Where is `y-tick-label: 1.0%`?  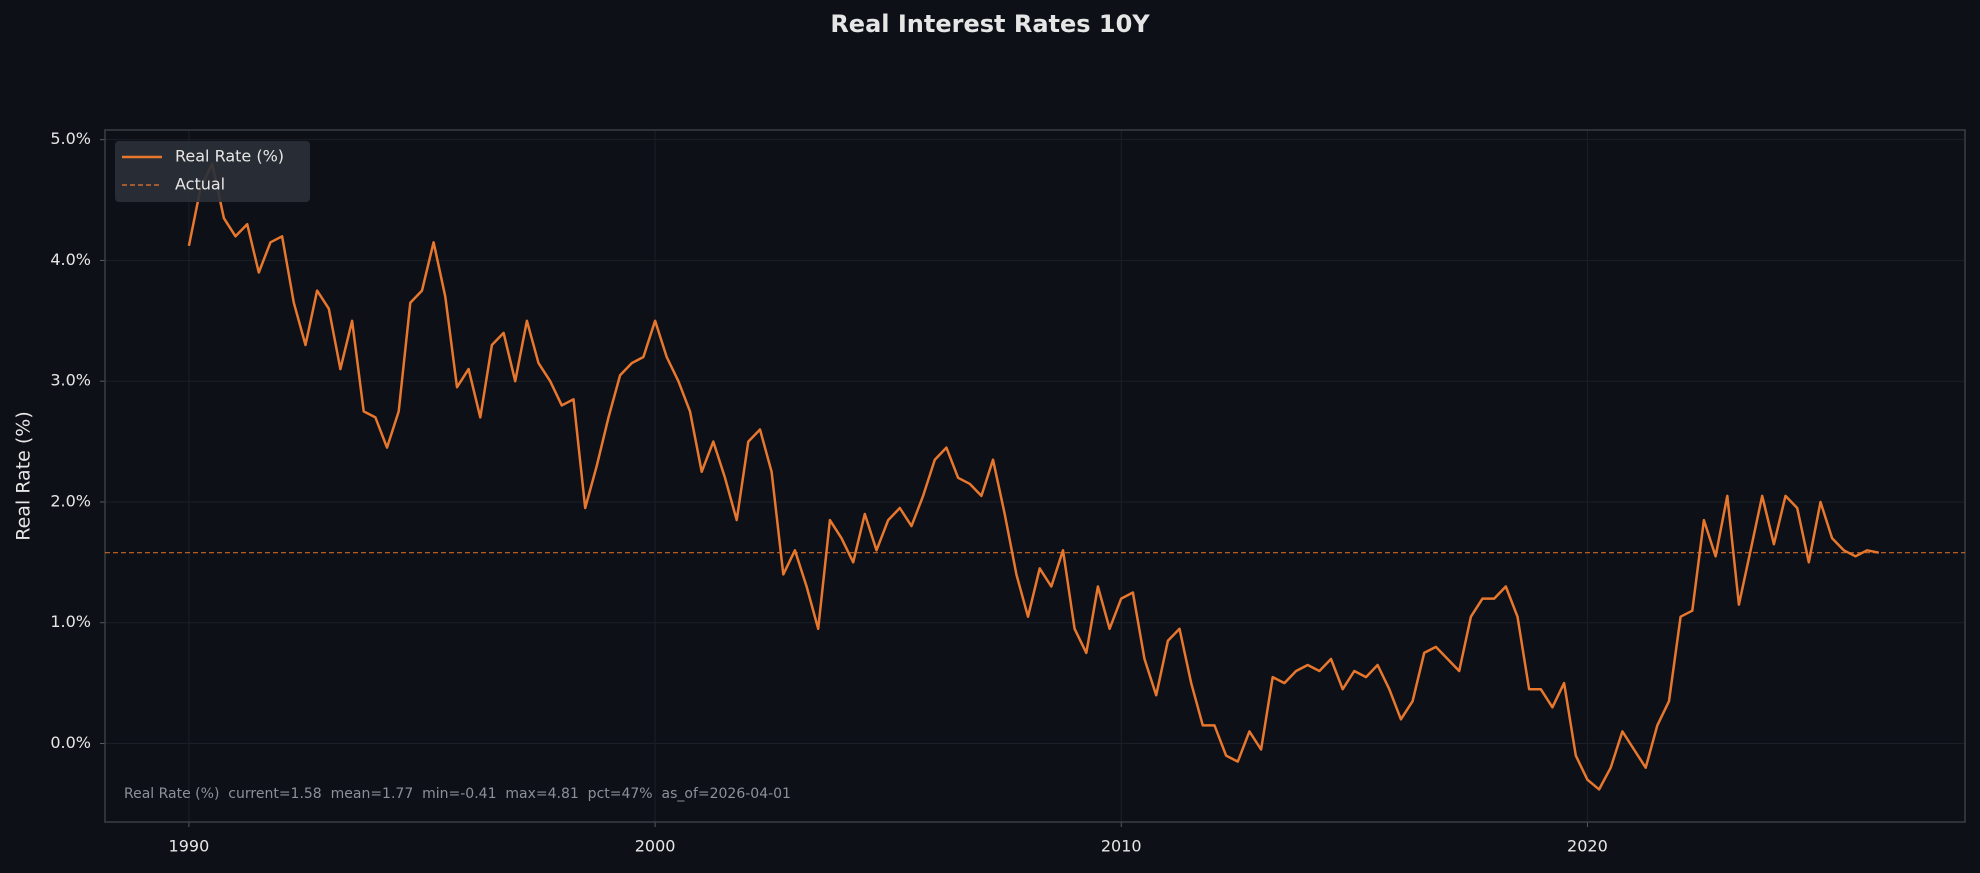
y-tick-label: 1.0% is located at coordinates (70, 621).